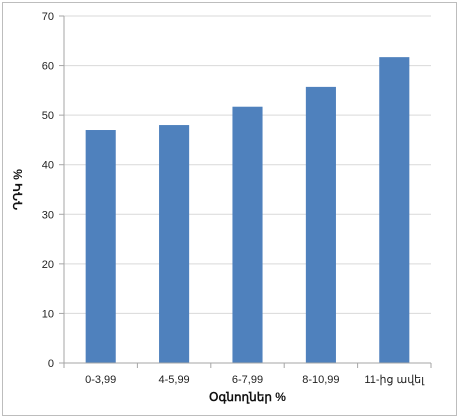 This screenshot has height=420, width=461. What do you see at coordinates (48, 166) in the screenshot?
I see `y-tick-label: 40` at bounding box center [48, 166].